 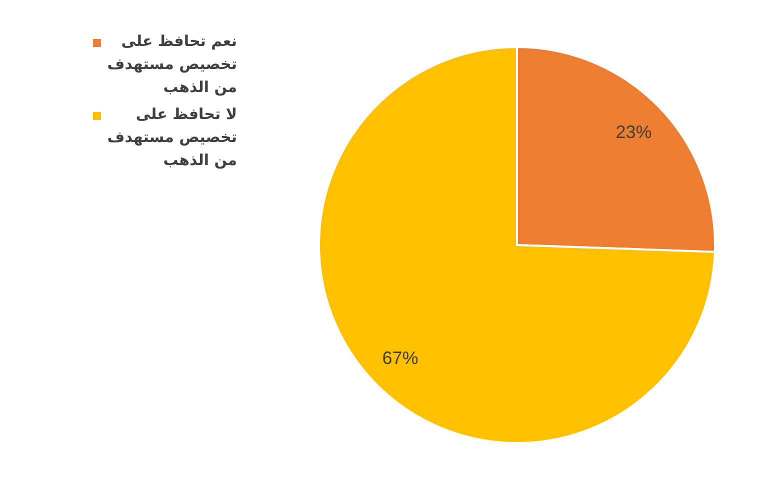 I want to click on legend-label: لا تحافظ على تخصيص مستهدف من الذهب, so click(x=172, y=137).